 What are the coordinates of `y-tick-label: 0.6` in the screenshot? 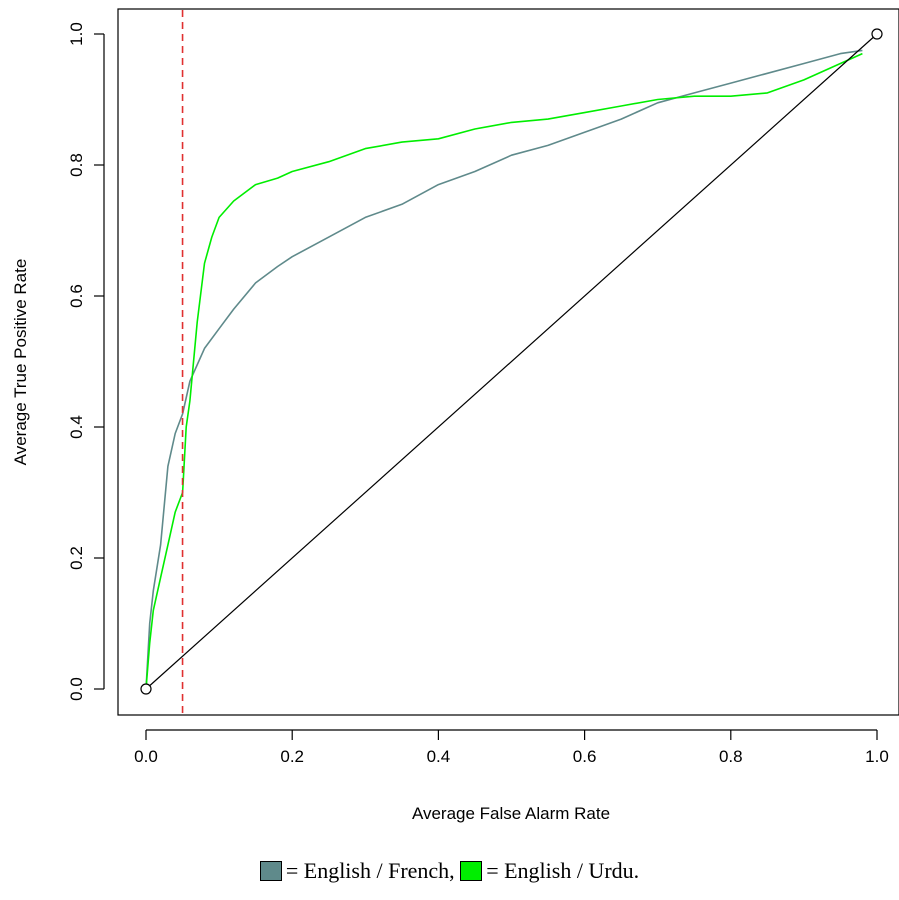 It's located at (76, 296).